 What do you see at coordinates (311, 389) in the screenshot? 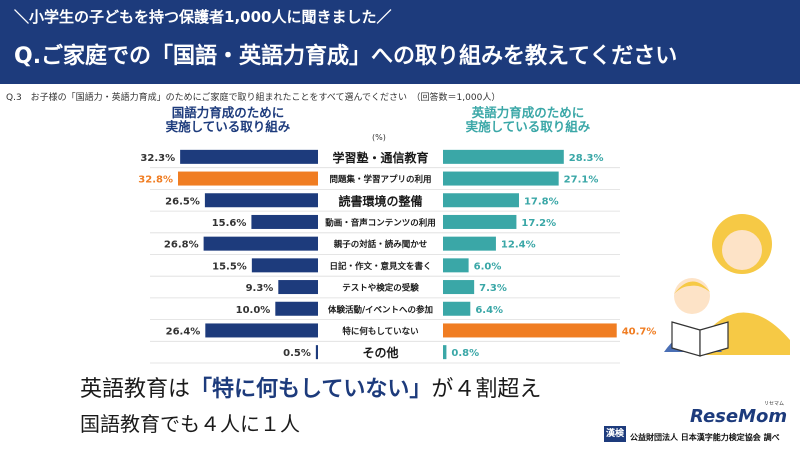
I see `key-message-highlight: 「特に何もしていない」` at bounding box center [311, 389].